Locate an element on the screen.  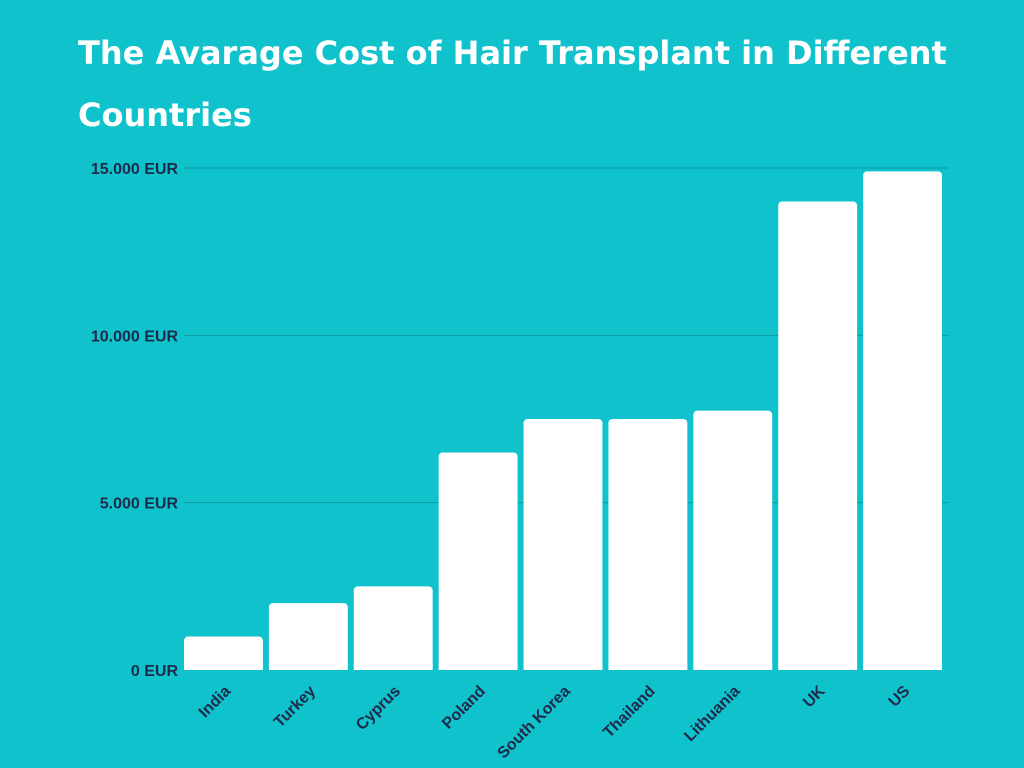
bar-turkey is located at coordinates (308, 636).